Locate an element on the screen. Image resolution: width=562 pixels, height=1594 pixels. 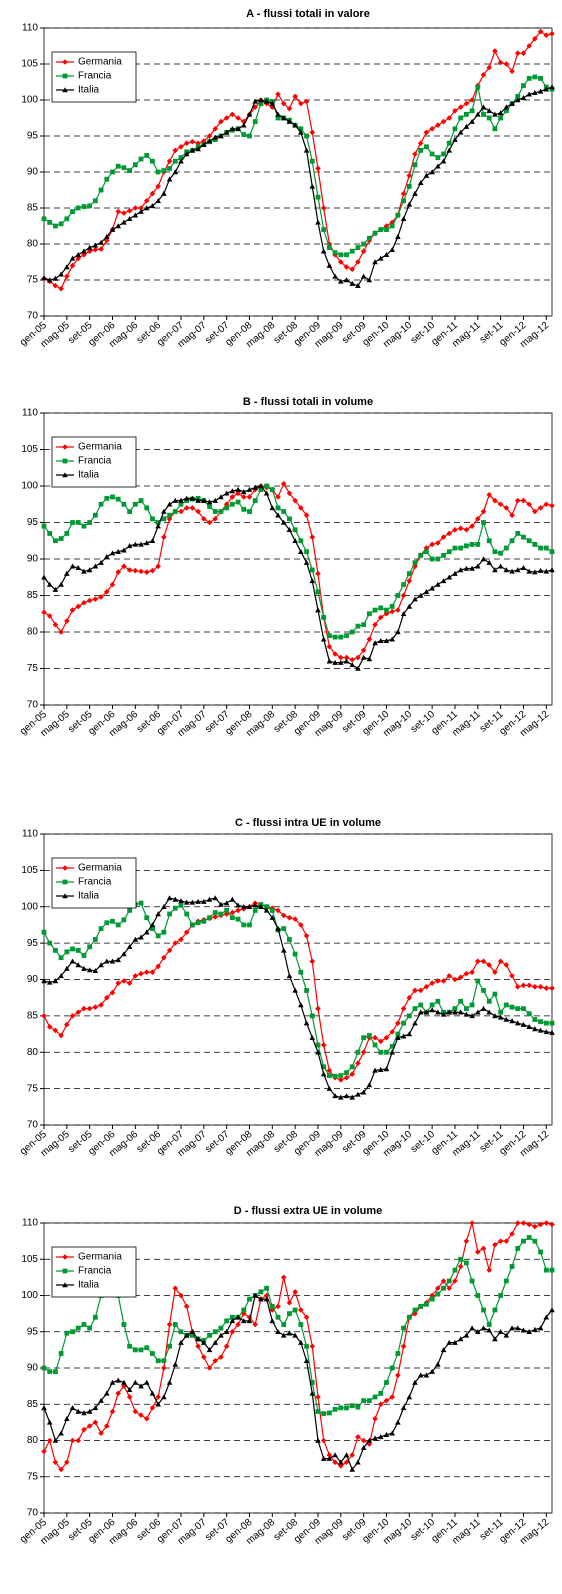
legend-label: Italia is located at coordinates (89, 1285).